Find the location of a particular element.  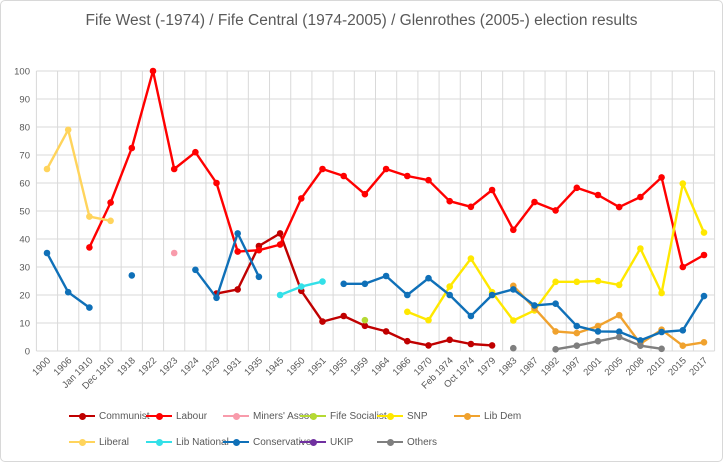

x-tick-label: 1997 is located at coordinates (571, 366).